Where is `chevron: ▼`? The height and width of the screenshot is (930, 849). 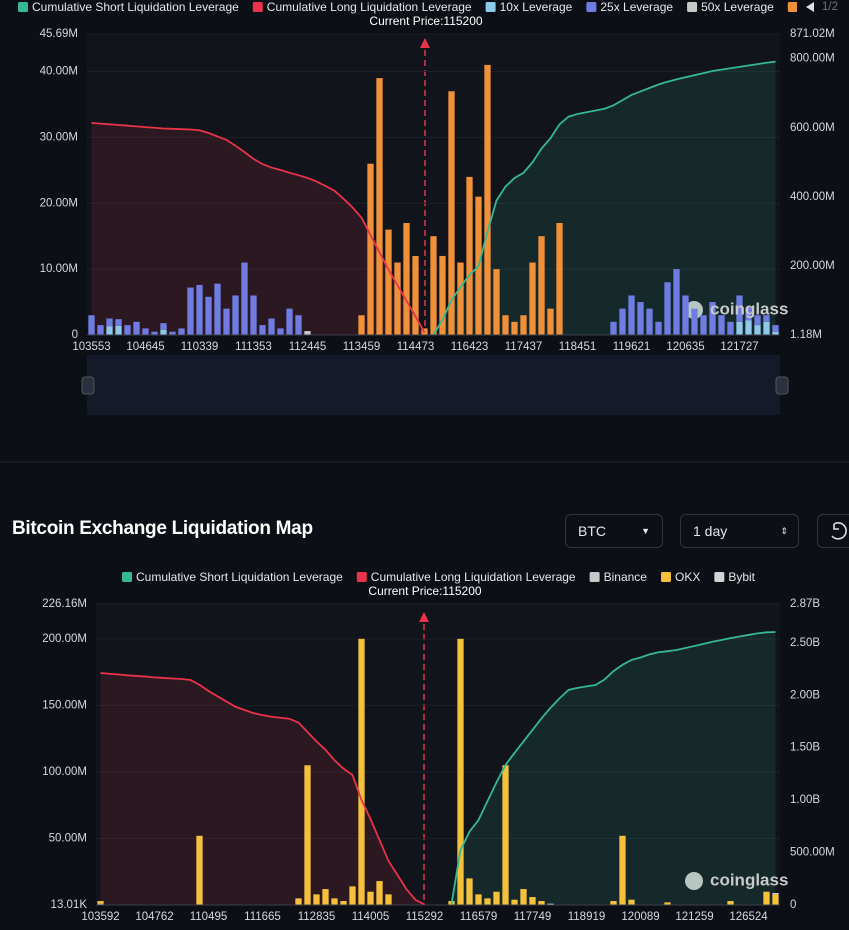
chevron: ▼ is located at coordinates (645, 531).